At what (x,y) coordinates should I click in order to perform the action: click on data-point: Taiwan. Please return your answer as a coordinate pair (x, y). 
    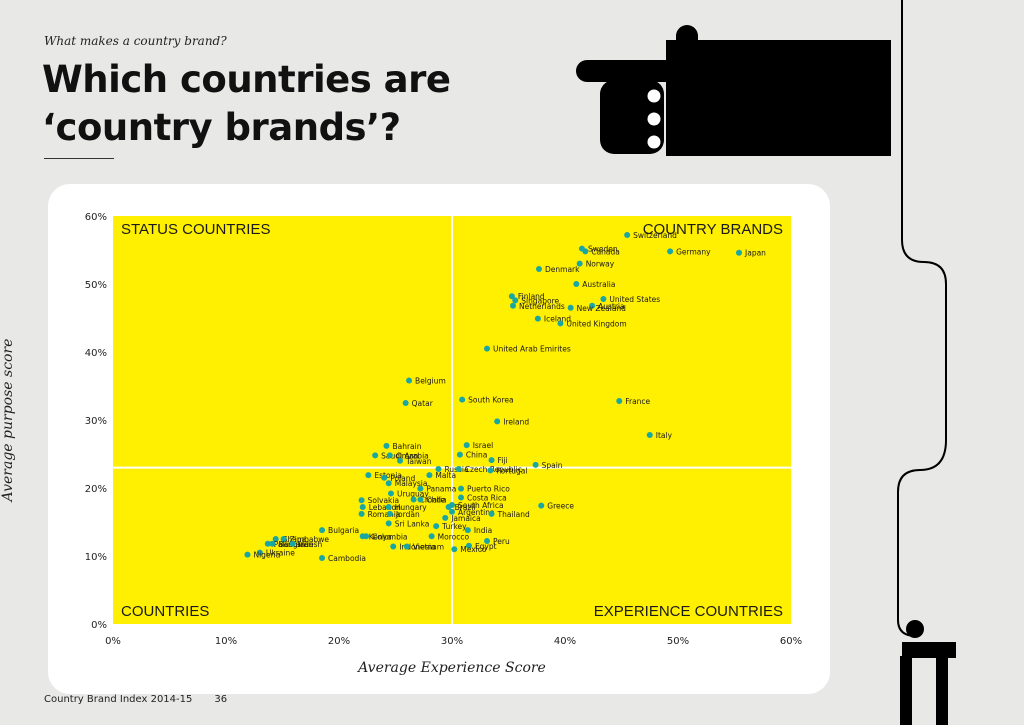
    Looking at the image, I should click on (414, 461).